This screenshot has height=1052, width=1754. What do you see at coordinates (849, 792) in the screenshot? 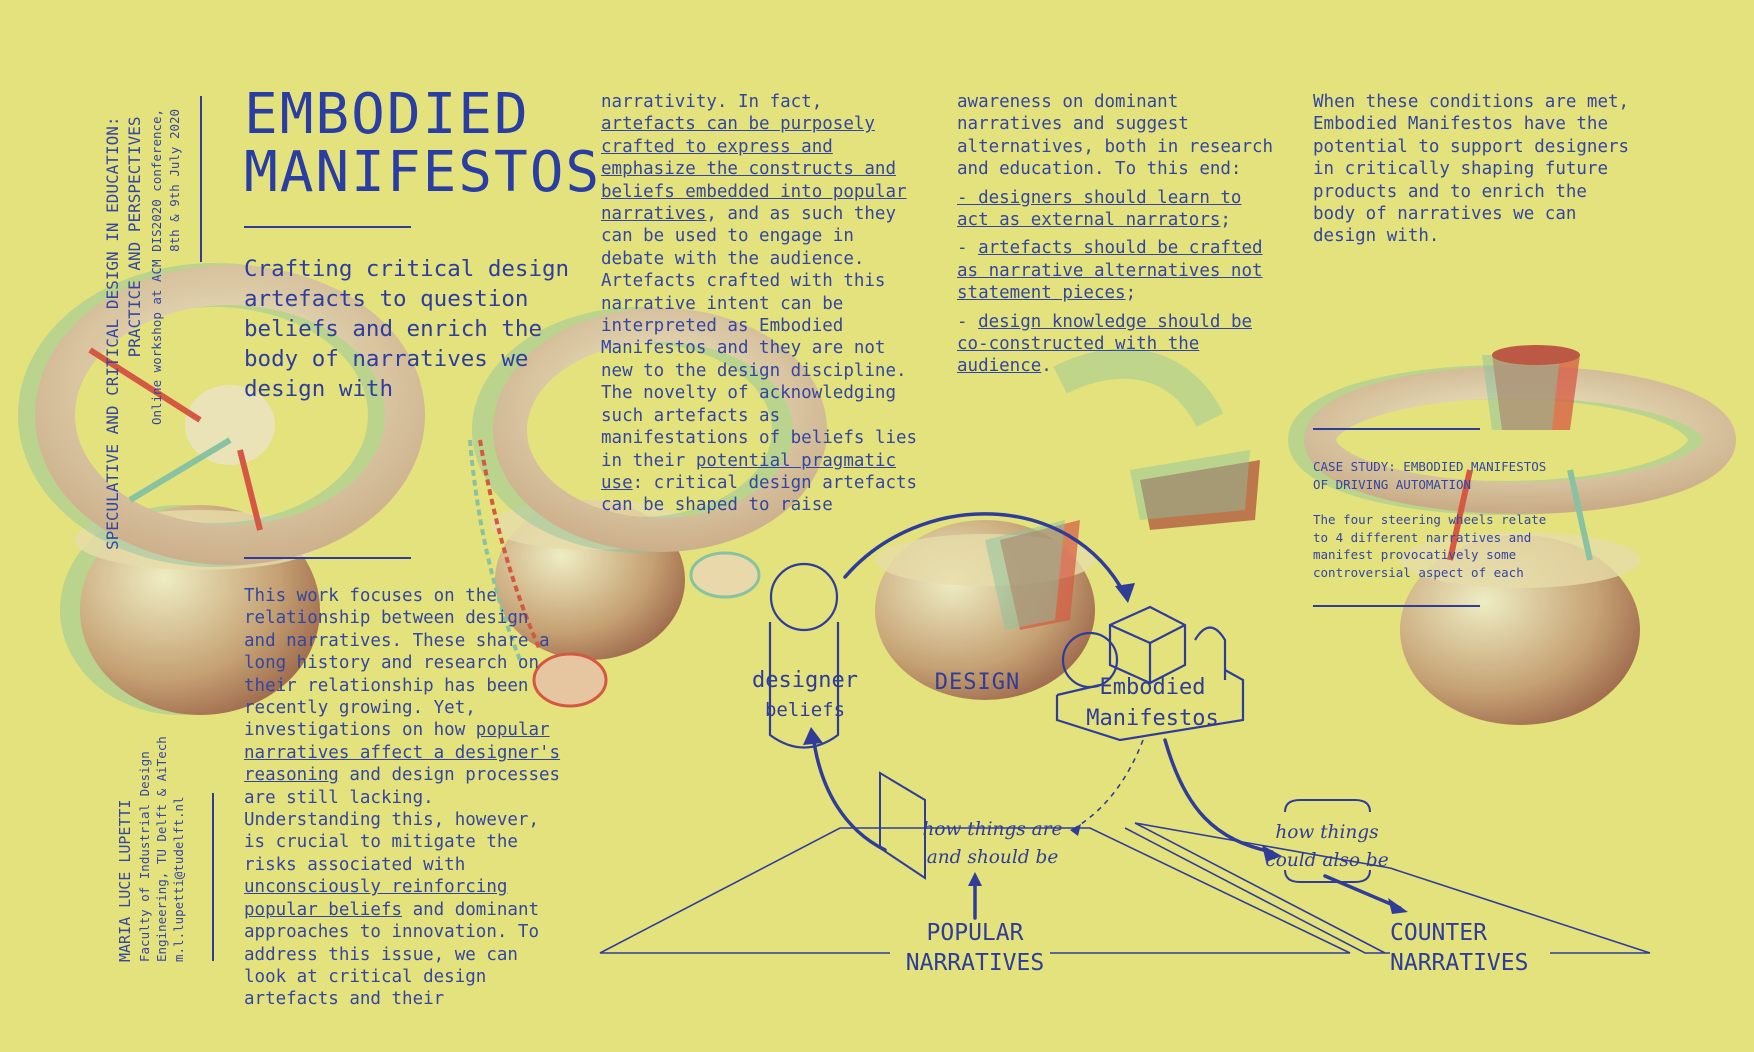
I see `arrow-popular-to-beliefs` at bounding box center [849, 792].